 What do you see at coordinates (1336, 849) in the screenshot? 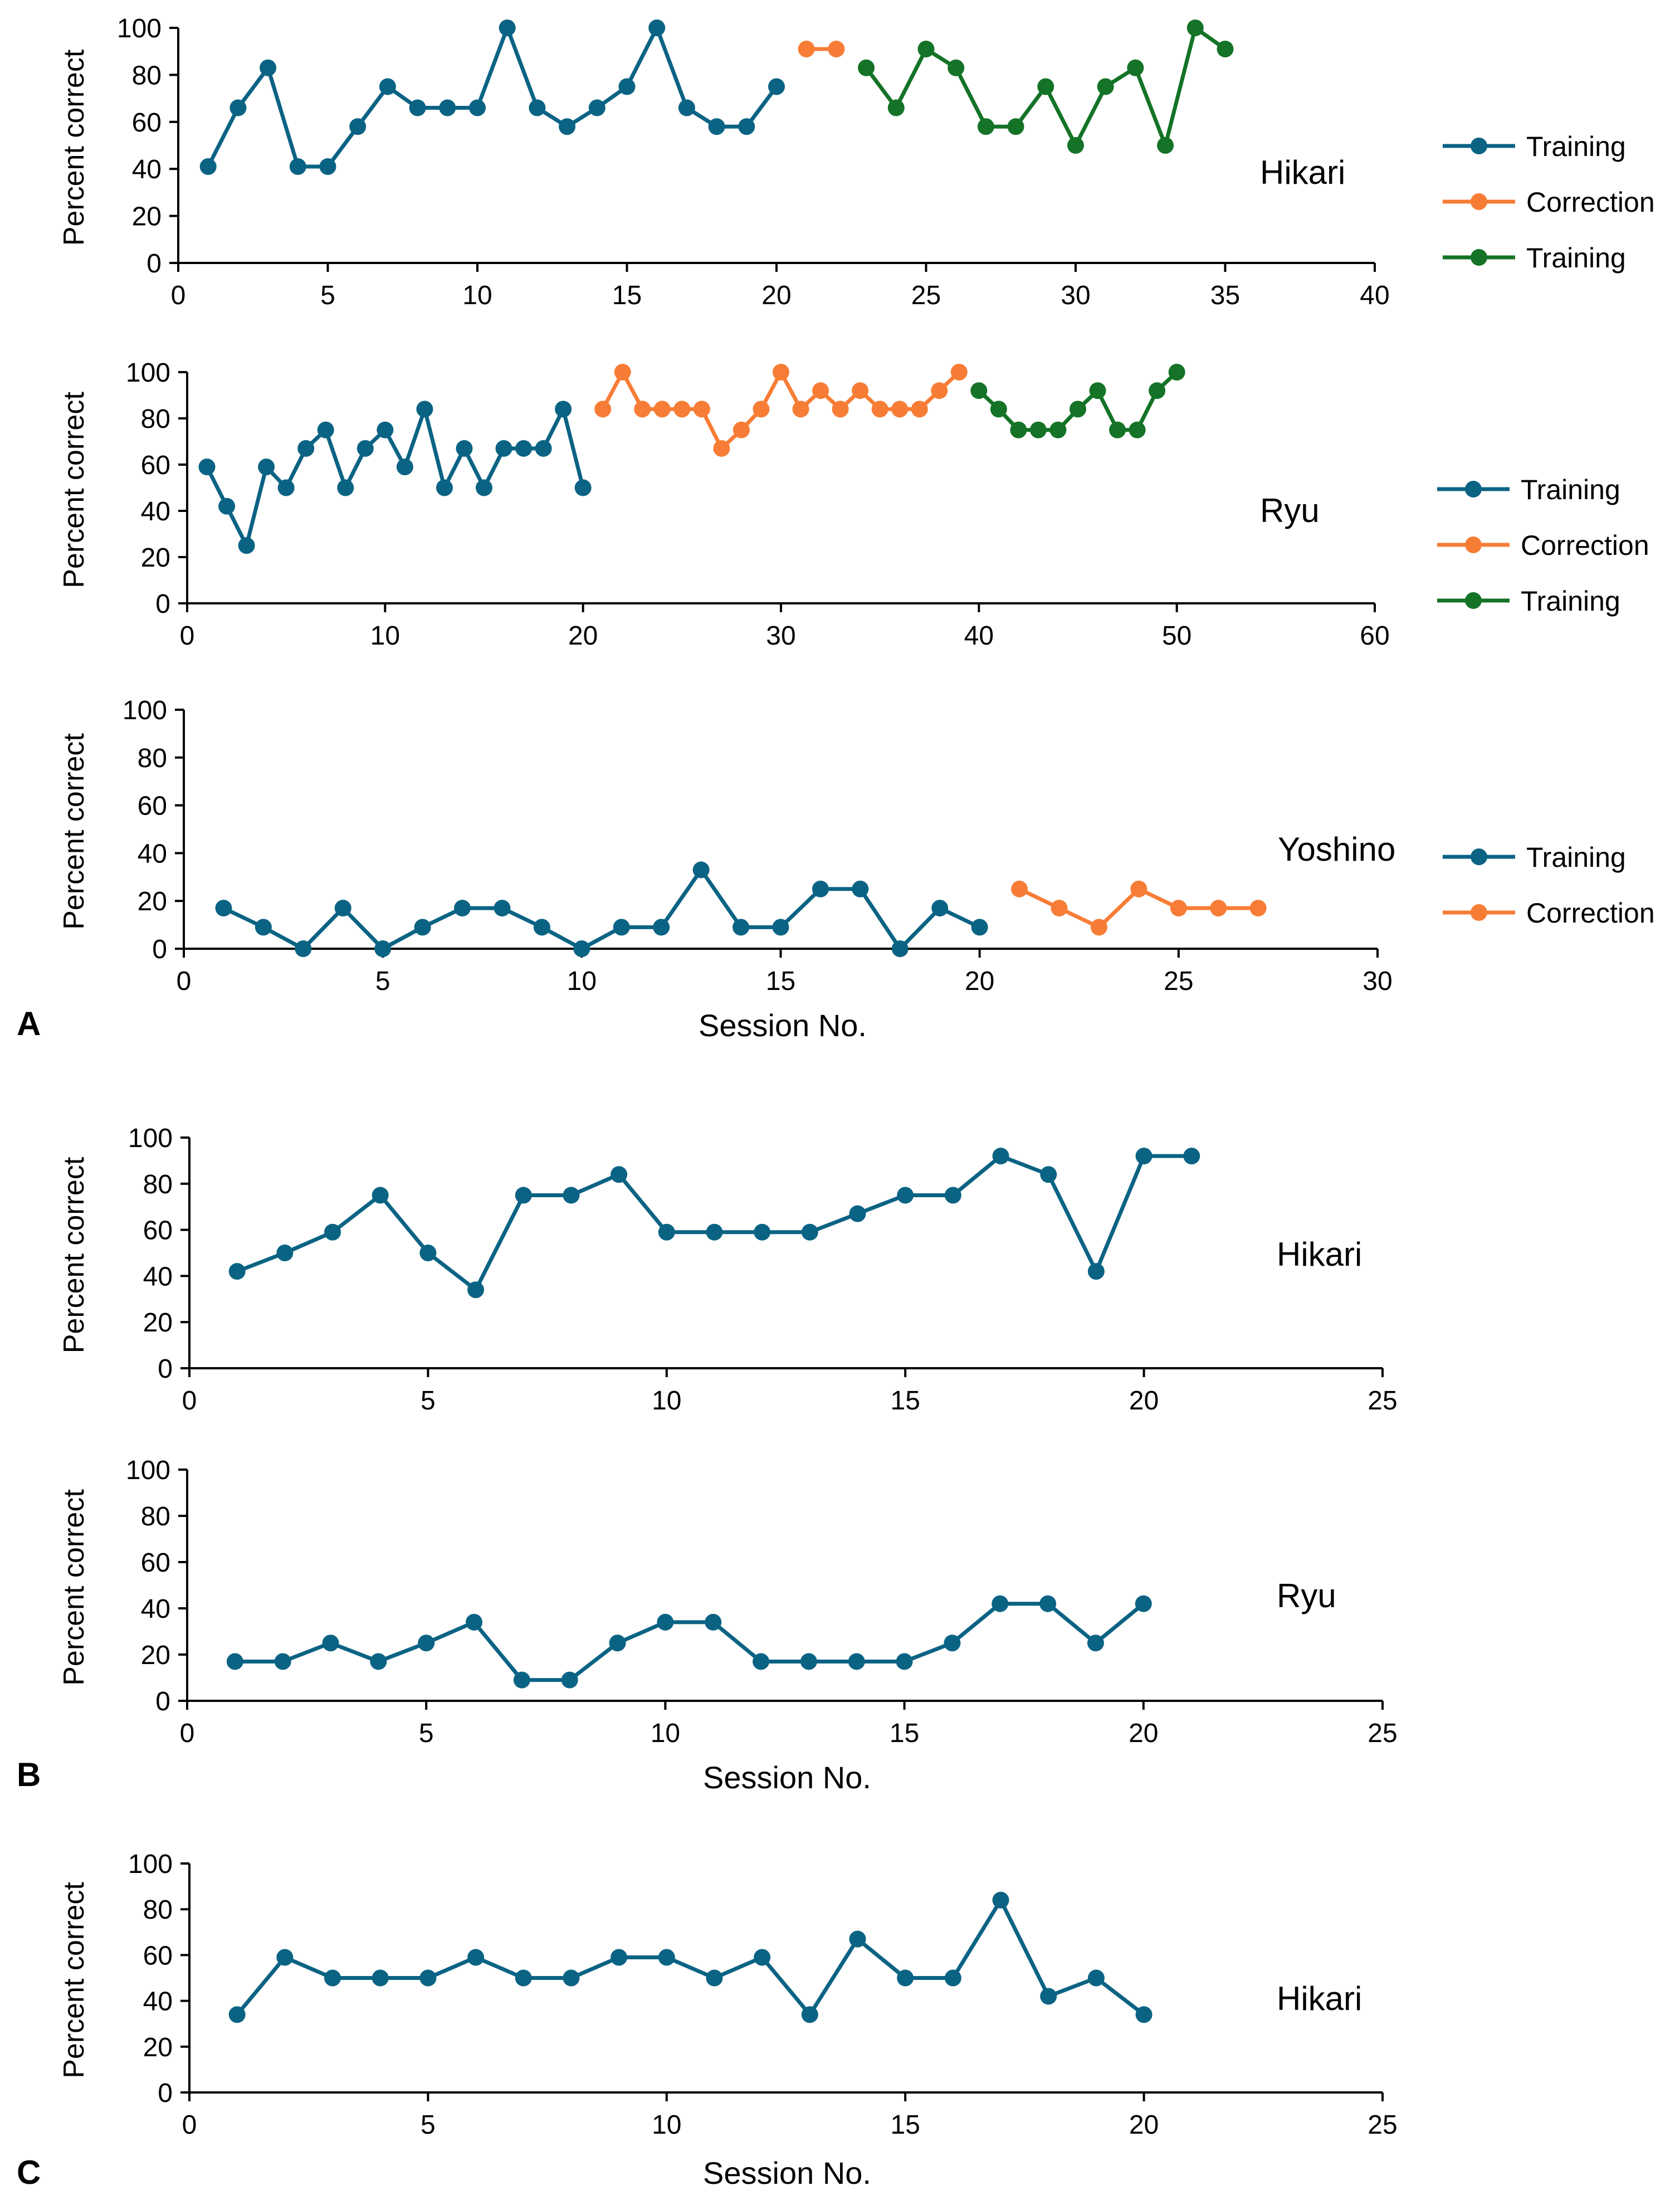
I see `subject-label: Yoshino` at bounding box center [1336, 849].